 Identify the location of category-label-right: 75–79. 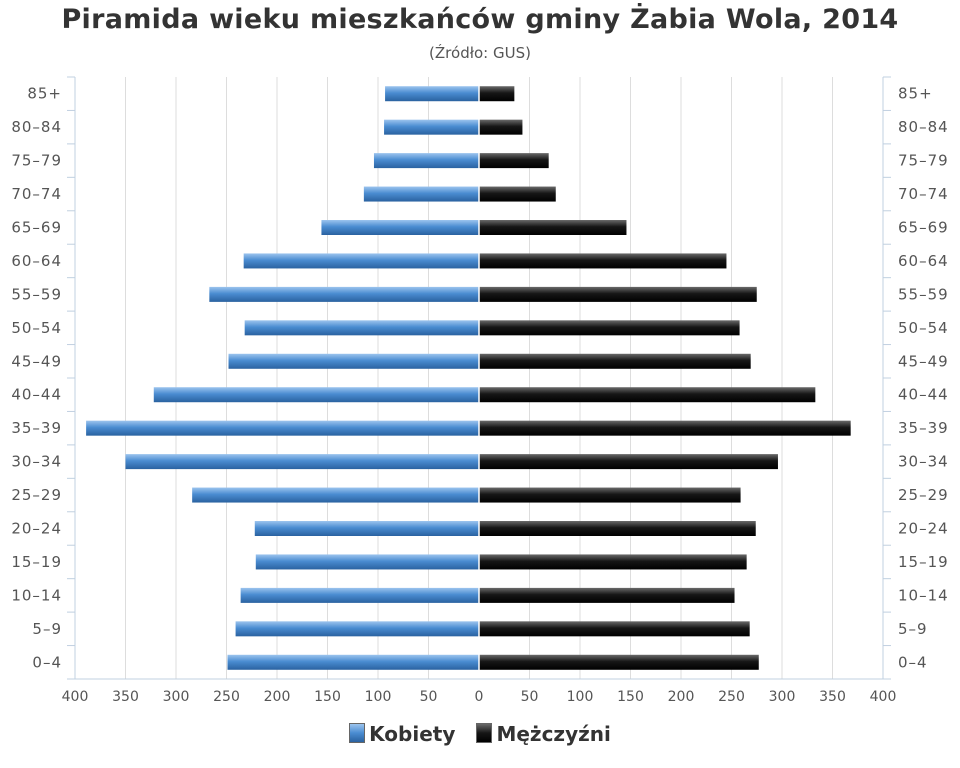
(923, 161).